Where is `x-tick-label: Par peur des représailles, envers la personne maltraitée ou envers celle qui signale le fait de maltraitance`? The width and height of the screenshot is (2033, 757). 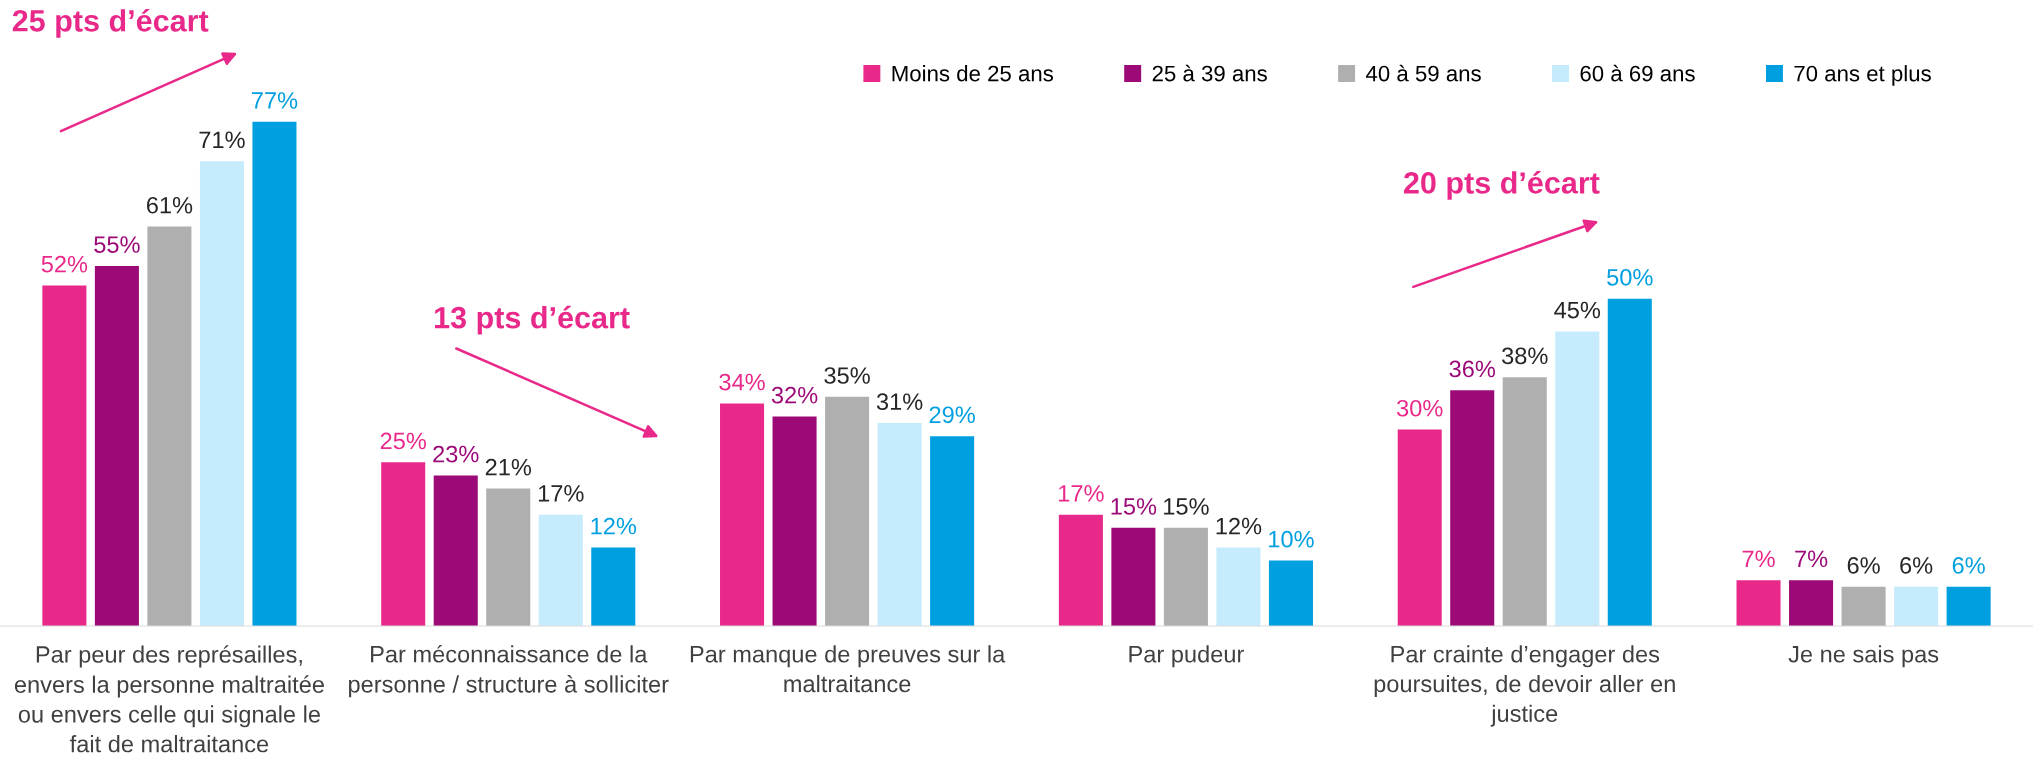
x-tick-label: Par peur des représailles, envers la personne maltraitée ou envers celle qui signale le fait de maltraitance is located at coordinates (169, 699).